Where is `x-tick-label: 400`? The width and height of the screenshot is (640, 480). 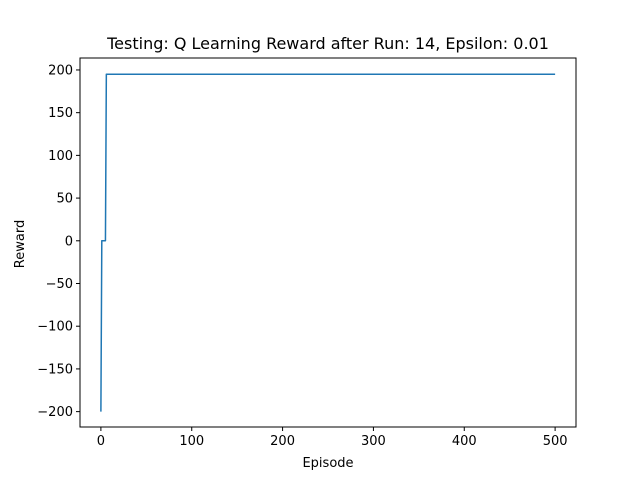 x-tick-label: 400 is located at coordinates (464, 441).